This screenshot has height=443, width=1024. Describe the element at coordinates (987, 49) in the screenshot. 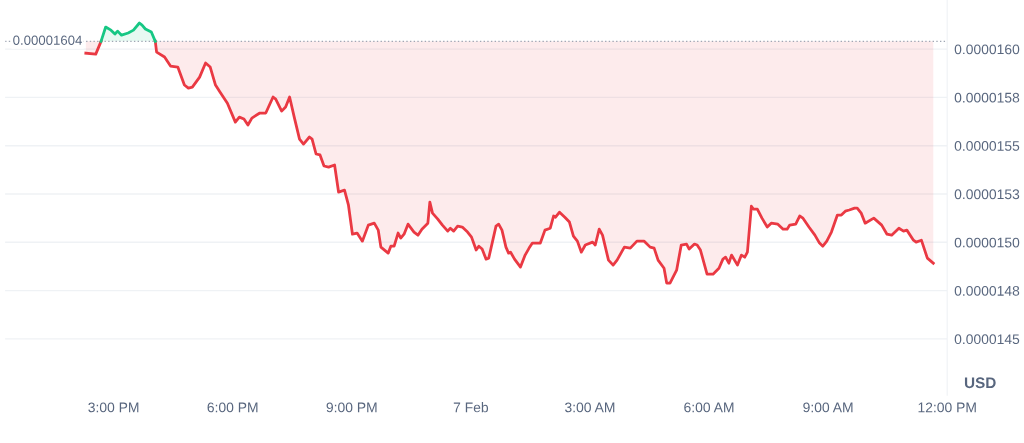

I see `y-tick-label: 0.0000160` at that location.